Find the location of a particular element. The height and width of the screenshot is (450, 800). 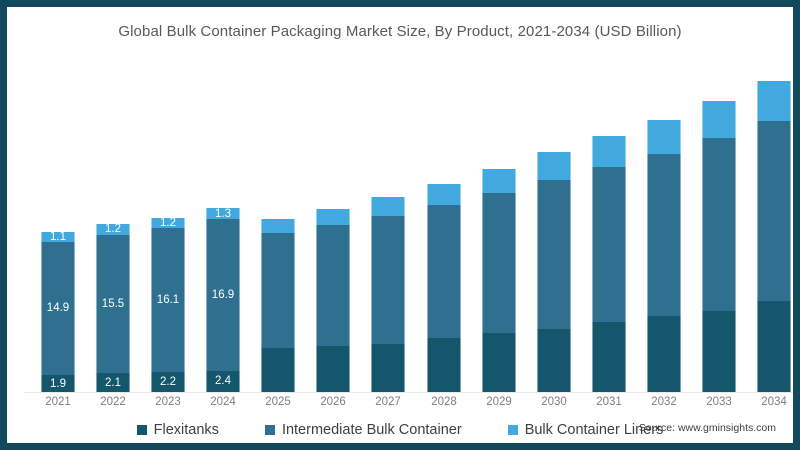

bar-value-label-flexitanks-2021: 1.9 is located at coordinates (58, 383).